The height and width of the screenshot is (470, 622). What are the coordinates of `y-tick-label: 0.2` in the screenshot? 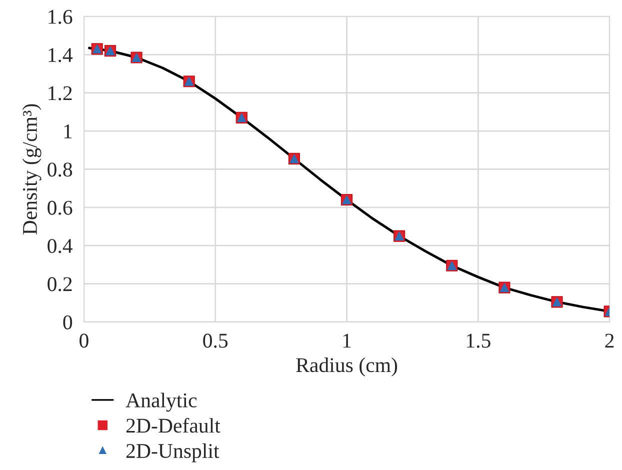 It's located at (60, 284).